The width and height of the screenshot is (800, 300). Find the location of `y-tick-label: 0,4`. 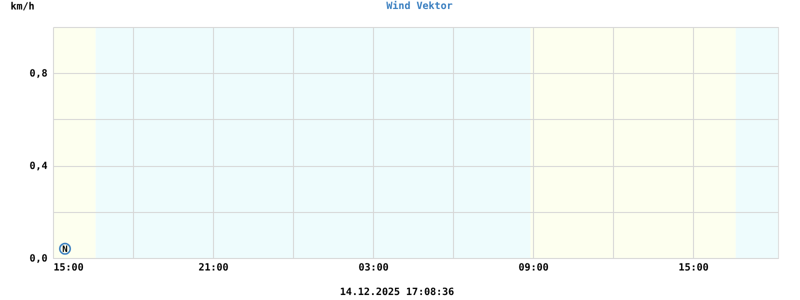

y-tick-label: 0,4 is located at coordinates (38, 166).